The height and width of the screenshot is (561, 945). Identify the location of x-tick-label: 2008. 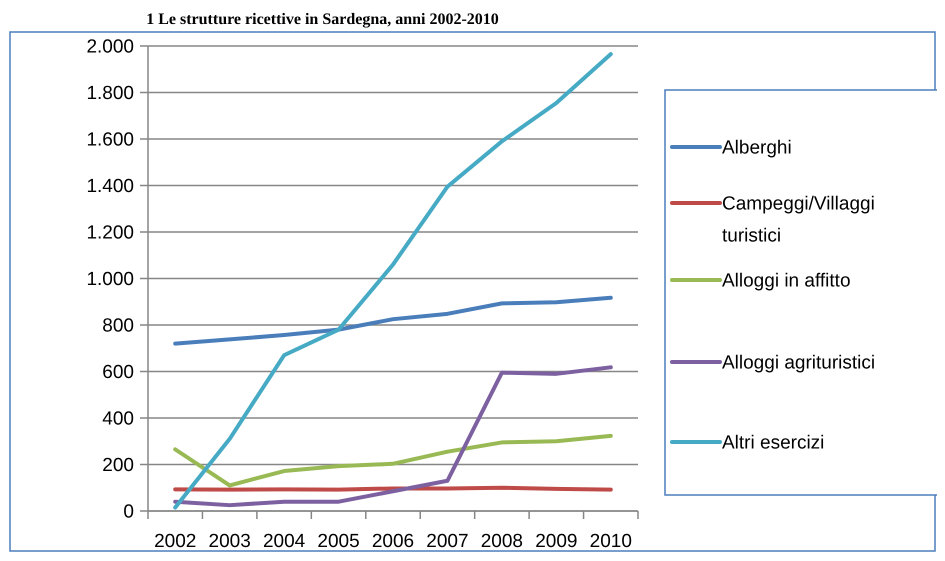
(502, 541).